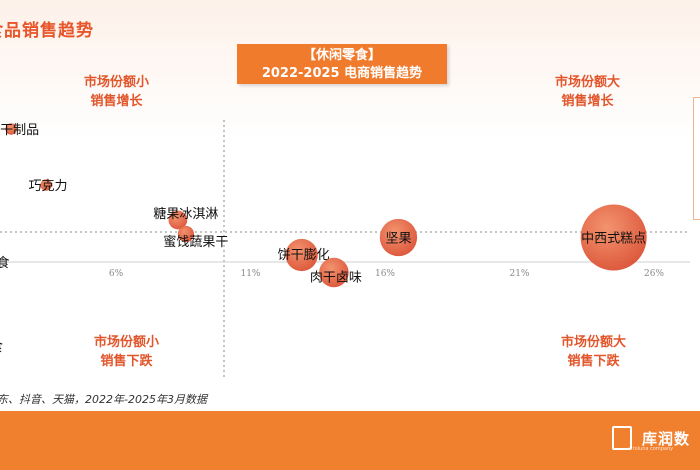  I want to click on footer-bar, so click(350, 440).